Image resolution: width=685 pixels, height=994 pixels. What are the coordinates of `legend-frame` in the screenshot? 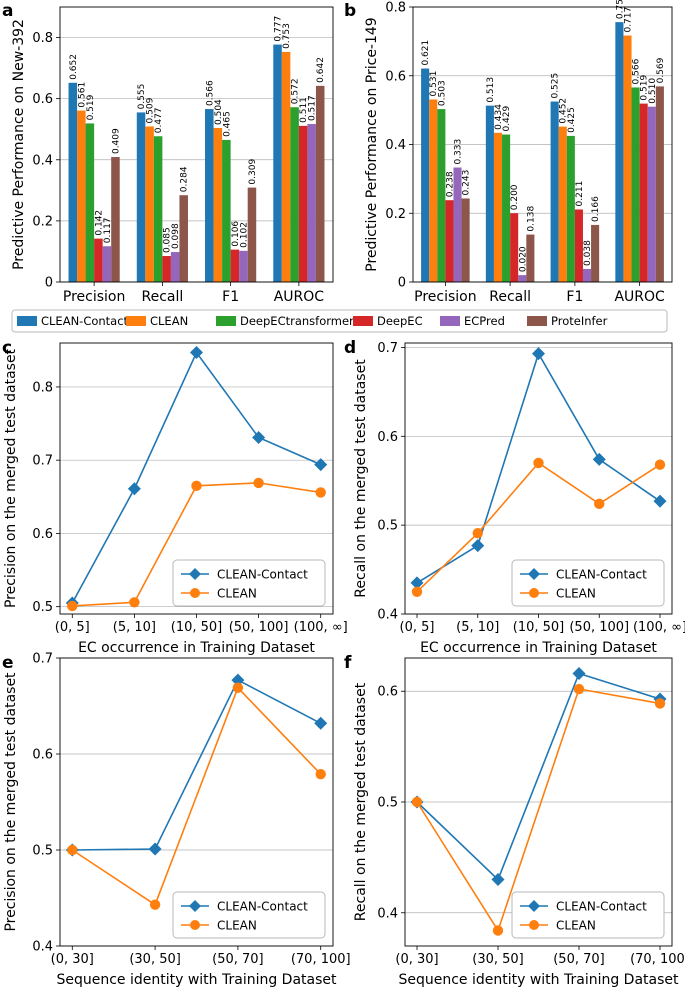 It's located at (588, 915).